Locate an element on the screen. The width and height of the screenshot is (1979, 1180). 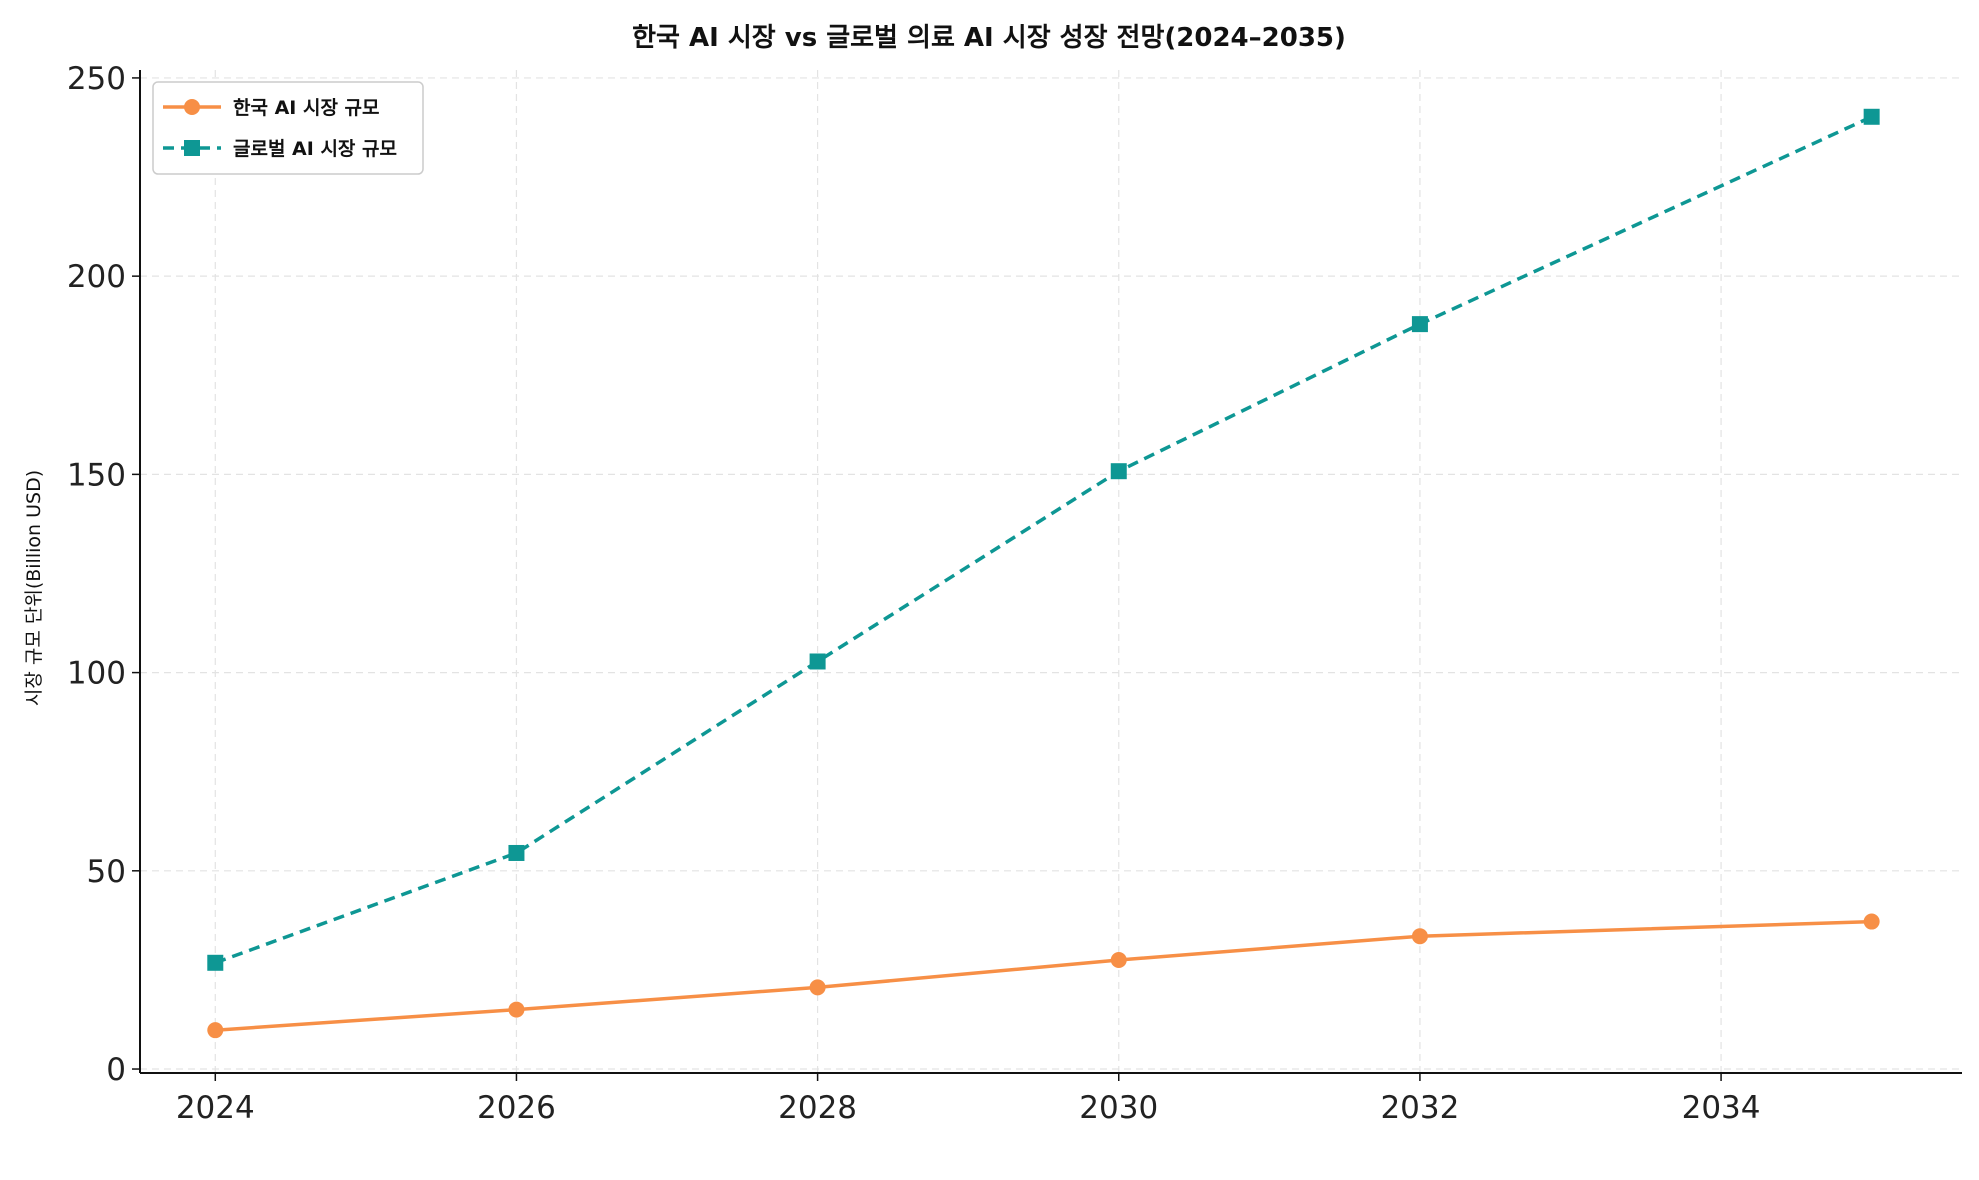
legend-label: 한국 AI 시장 규모 is located at coordinates (306, 108).